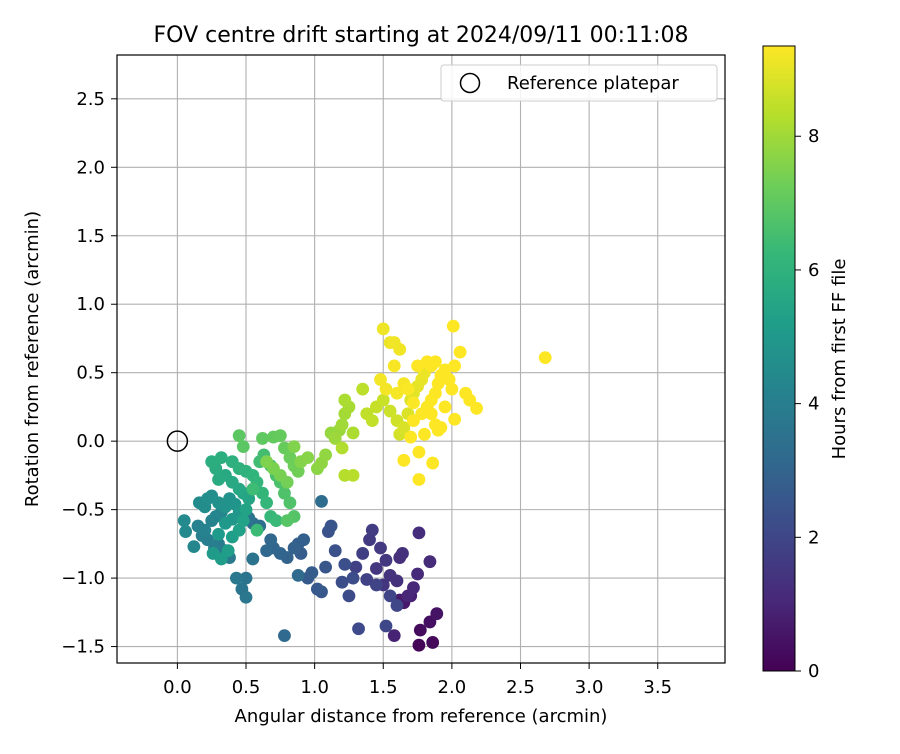 The width and height of the screenshot is (900, 754). What do you see at coordinates (314, 687) in the screenshot?
I see `x-tick-label: 1.0` at bounding box center [314, 687].